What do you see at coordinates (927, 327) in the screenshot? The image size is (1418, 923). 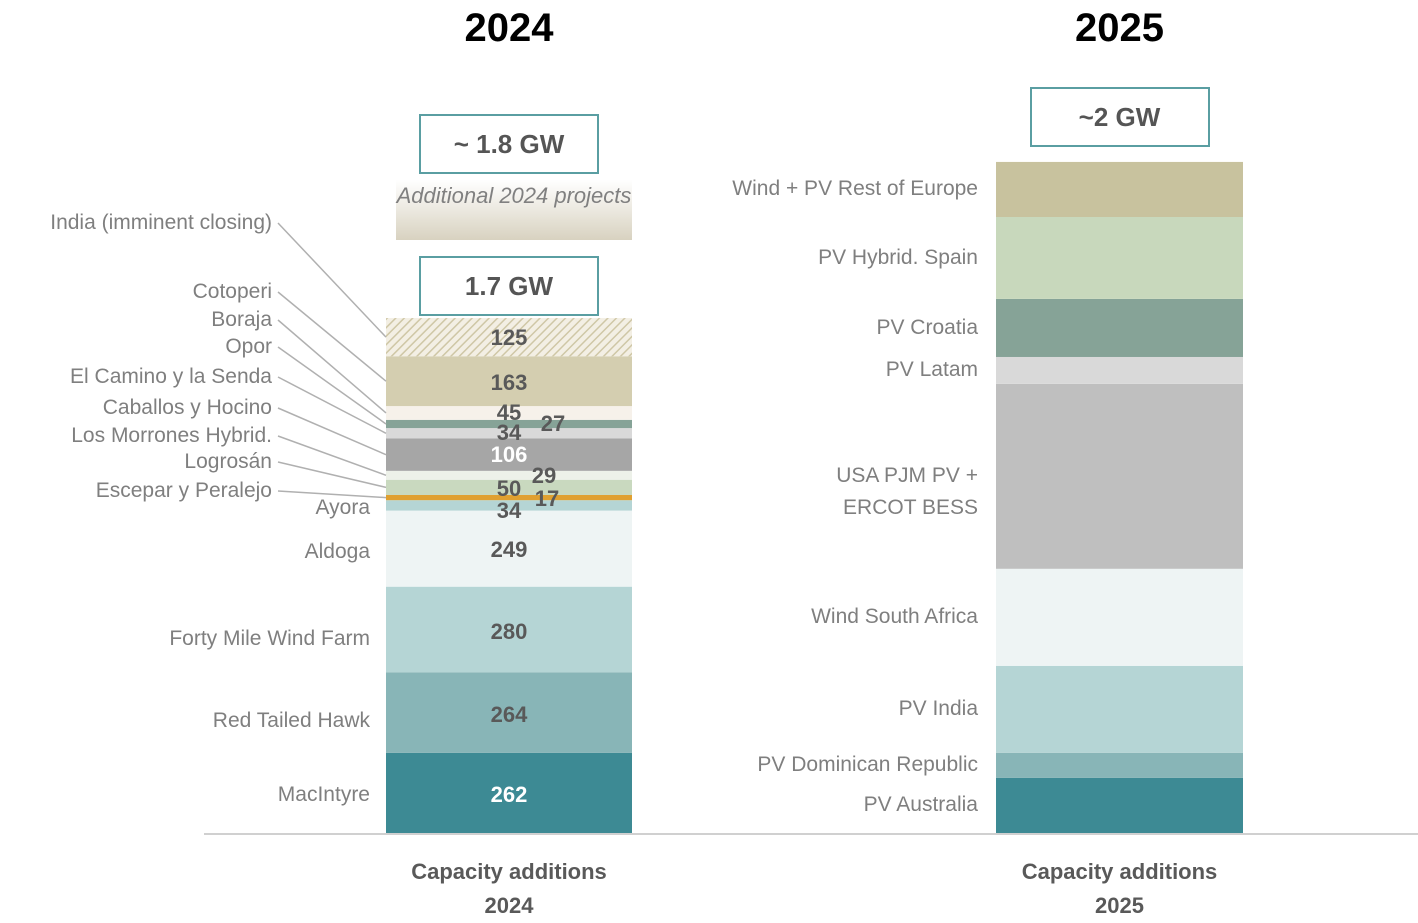 I see `series-label: PV Croatia` at bounding box center [927, 327].